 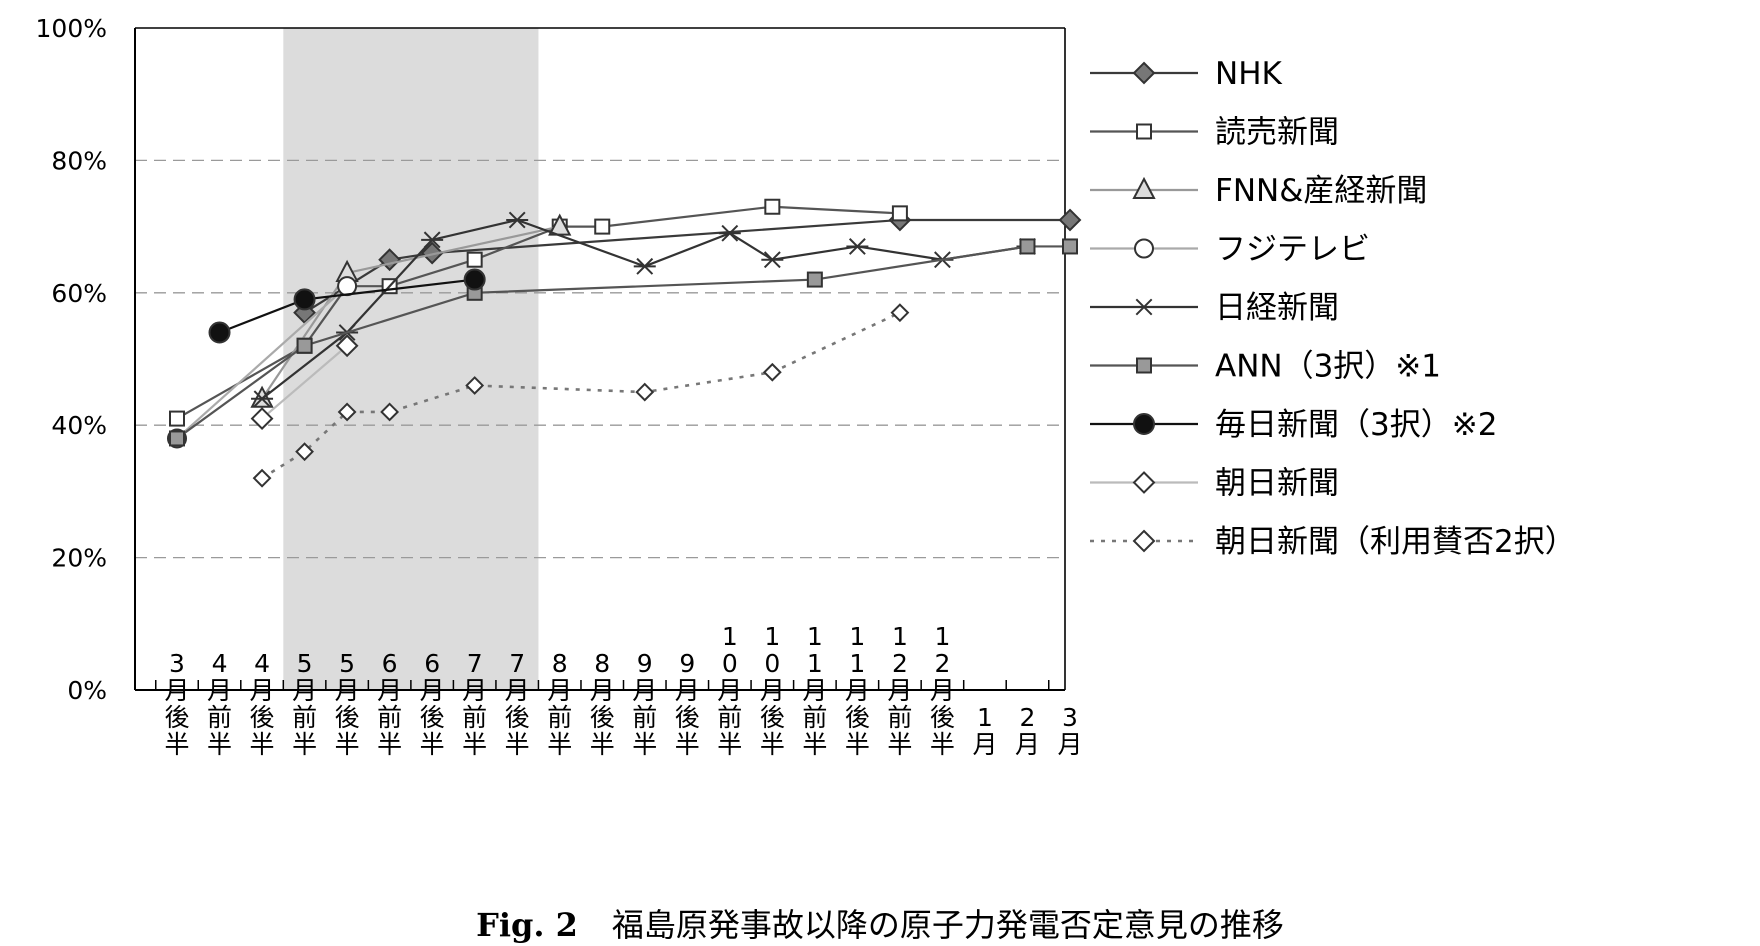 I want to click on y-tick-label: 80%, so click(x=79, y=160).